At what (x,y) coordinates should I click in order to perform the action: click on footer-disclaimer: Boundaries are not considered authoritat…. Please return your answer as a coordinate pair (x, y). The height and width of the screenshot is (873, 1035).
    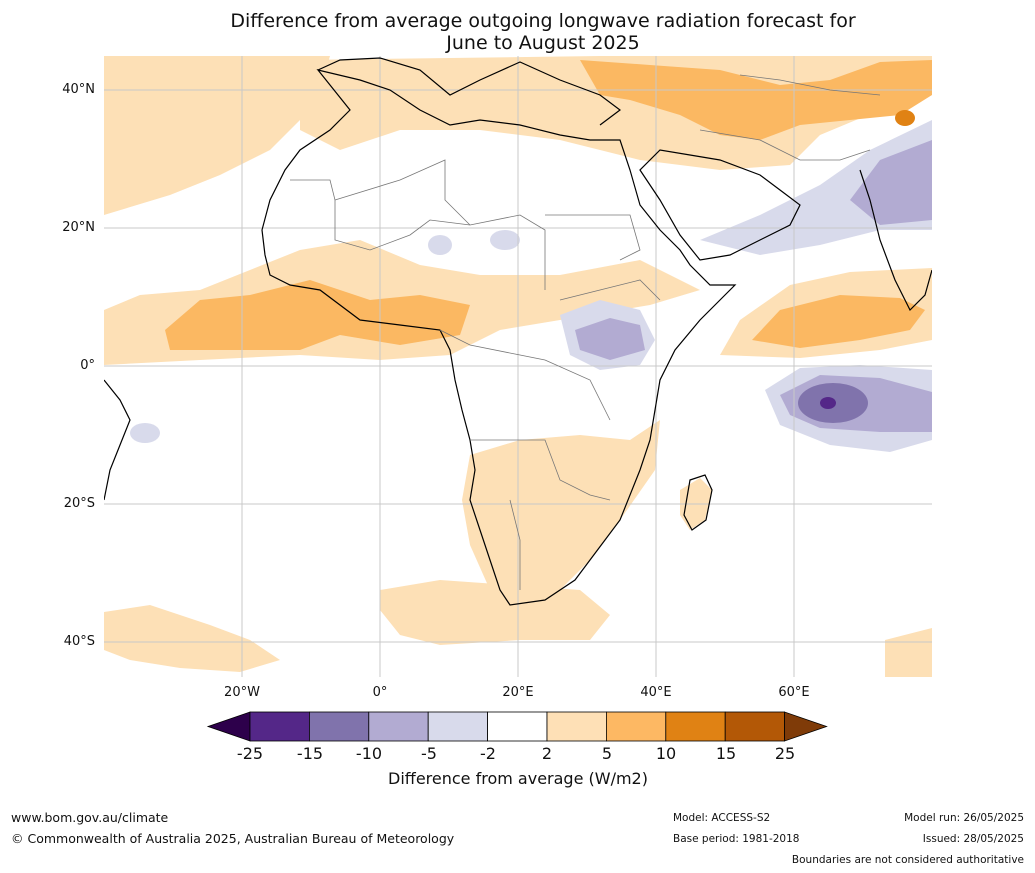
    Looking at the image, I should click on (907, 860).